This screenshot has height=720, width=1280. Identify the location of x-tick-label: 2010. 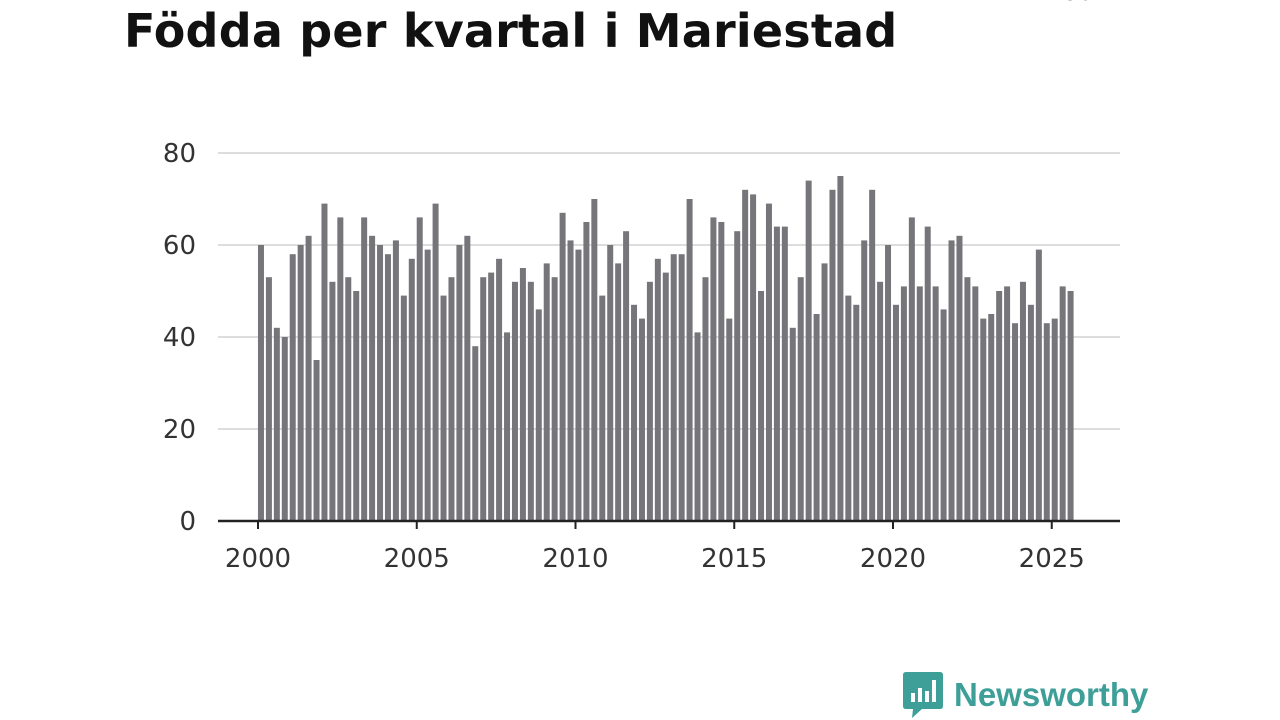
(575, 559).